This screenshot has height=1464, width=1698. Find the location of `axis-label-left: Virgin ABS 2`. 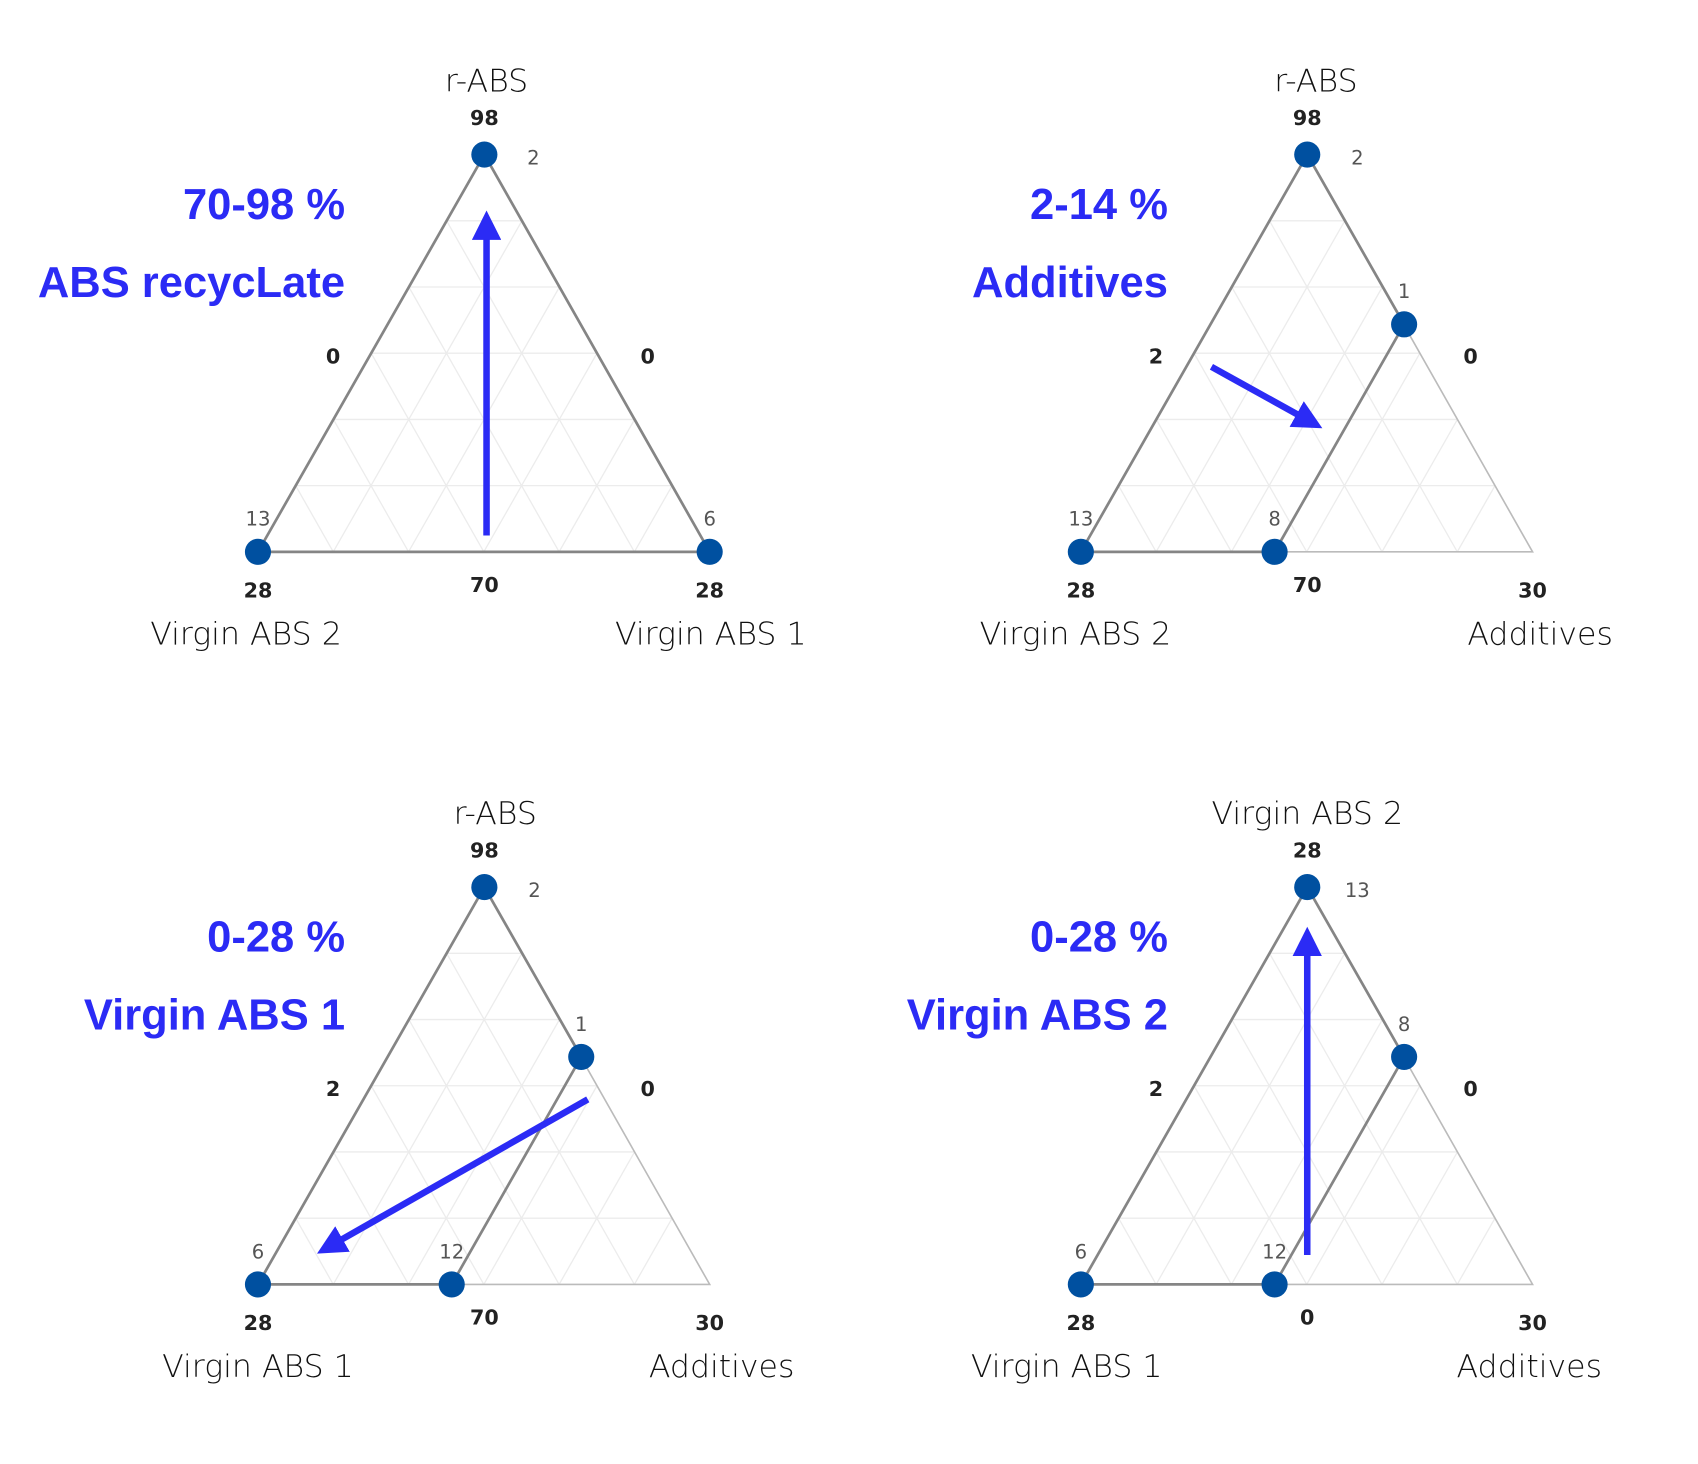

axis-label-left: Virgin ABS 2 is located at coordinates (1076, 634).